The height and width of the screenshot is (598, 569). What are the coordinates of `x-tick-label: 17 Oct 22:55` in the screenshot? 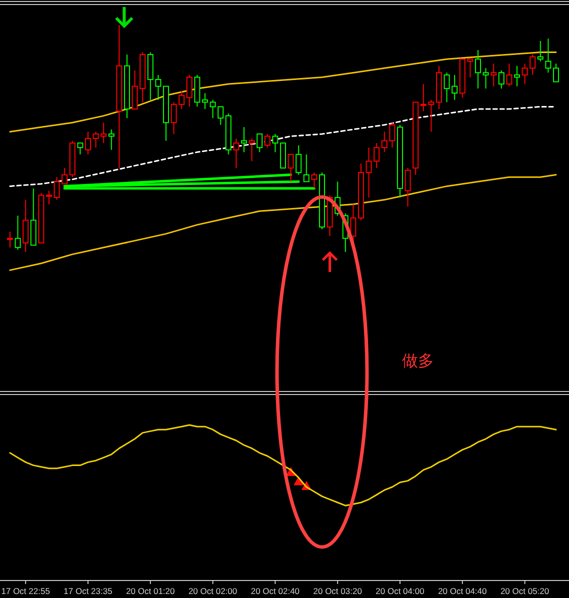 It's located at (25, 591).